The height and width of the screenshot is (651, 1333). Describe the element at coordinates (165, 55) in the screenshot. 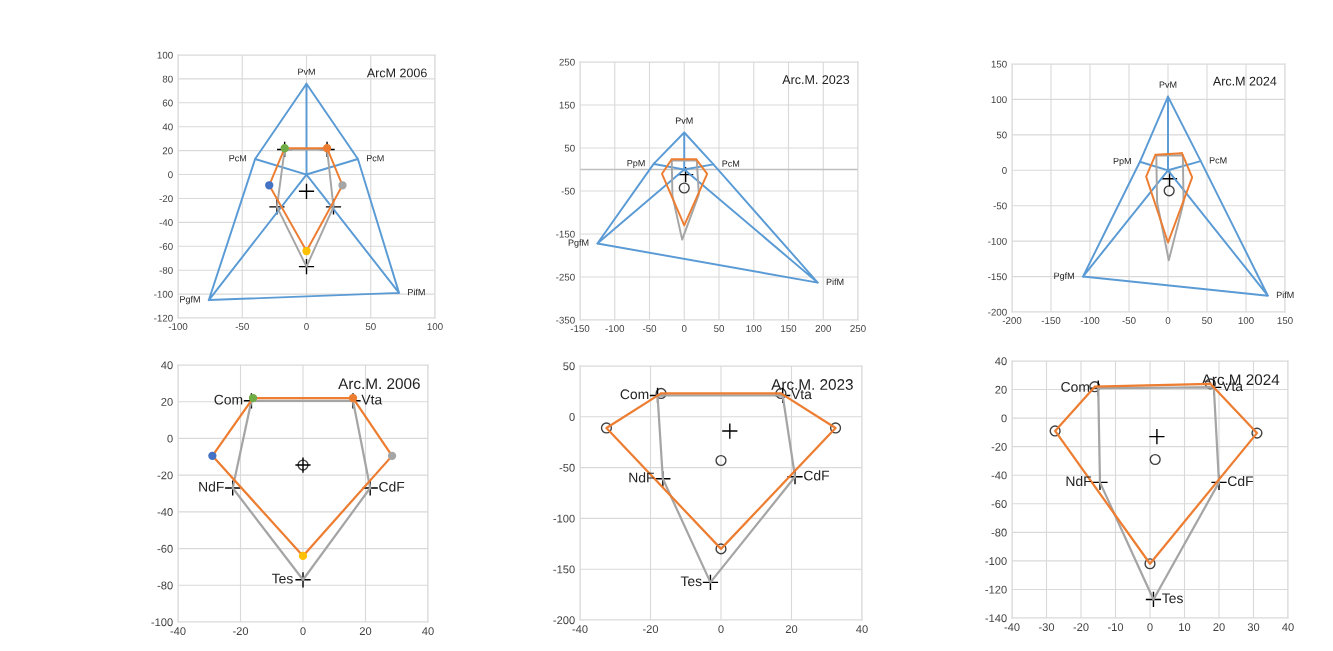

I see `y-tick-label: 100` at that location.